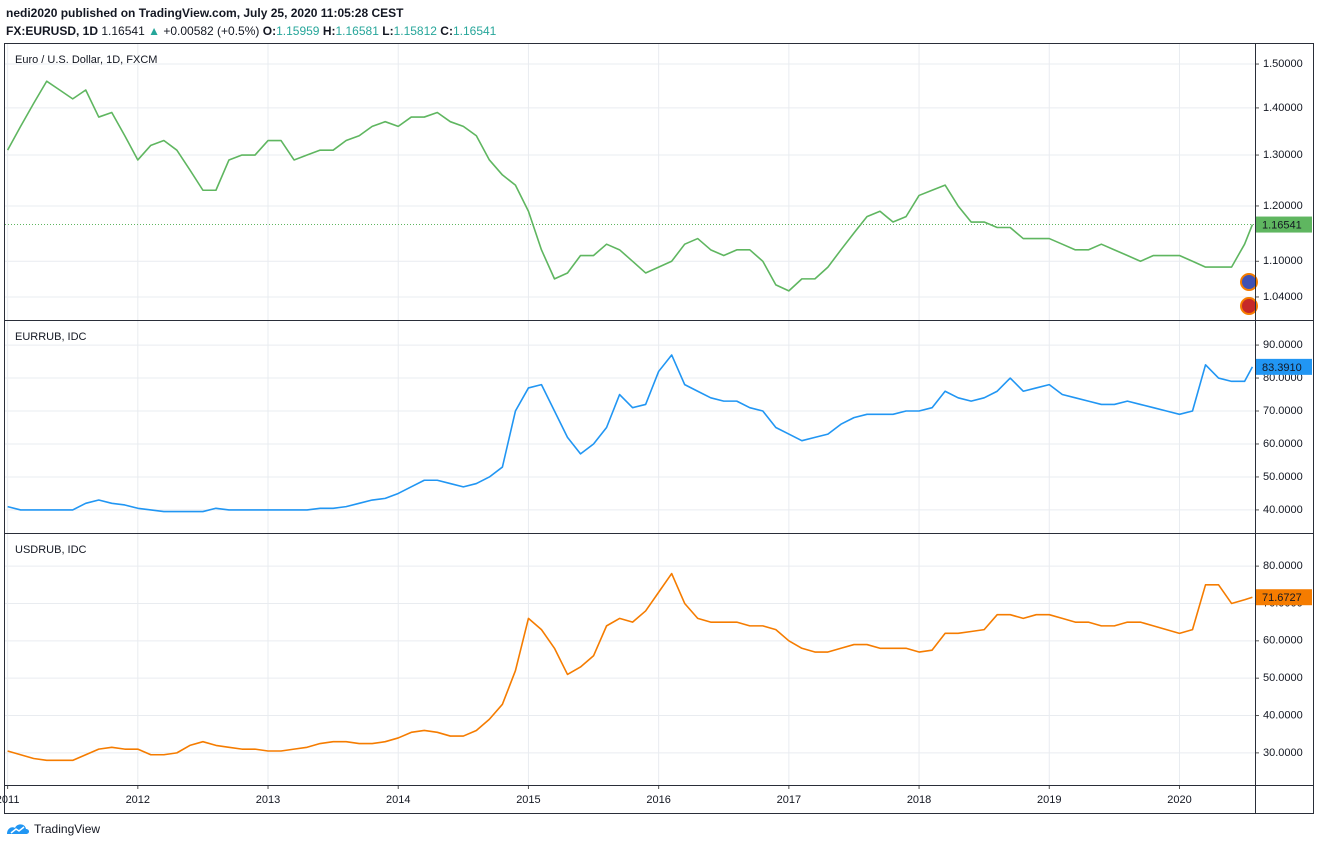  I want to click on last-price-label: 71.6727, so click(1282, 598).